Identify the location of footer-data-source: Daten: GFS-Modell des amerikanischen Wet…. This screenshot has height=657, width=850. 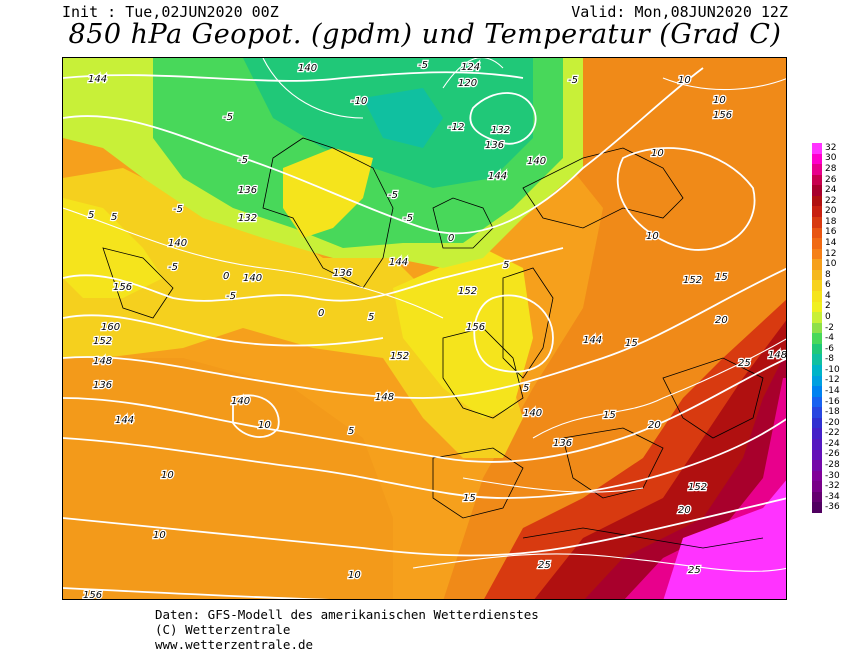
(347, 614).